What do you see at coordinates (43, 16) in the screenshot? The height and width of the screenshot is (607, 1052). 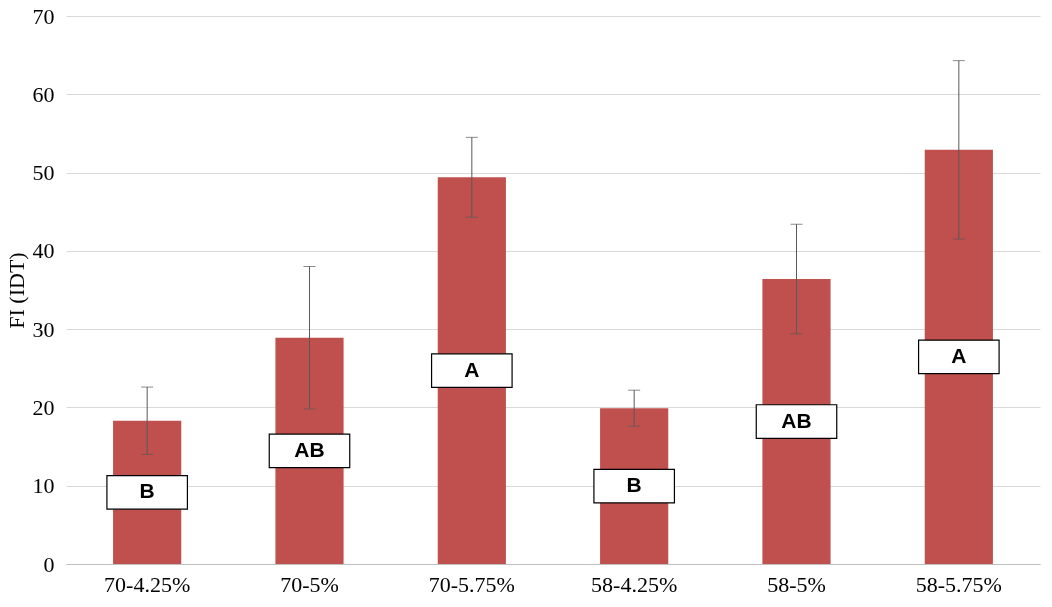 I see `y-tick-label: 70` at bounding box center [43, 16].